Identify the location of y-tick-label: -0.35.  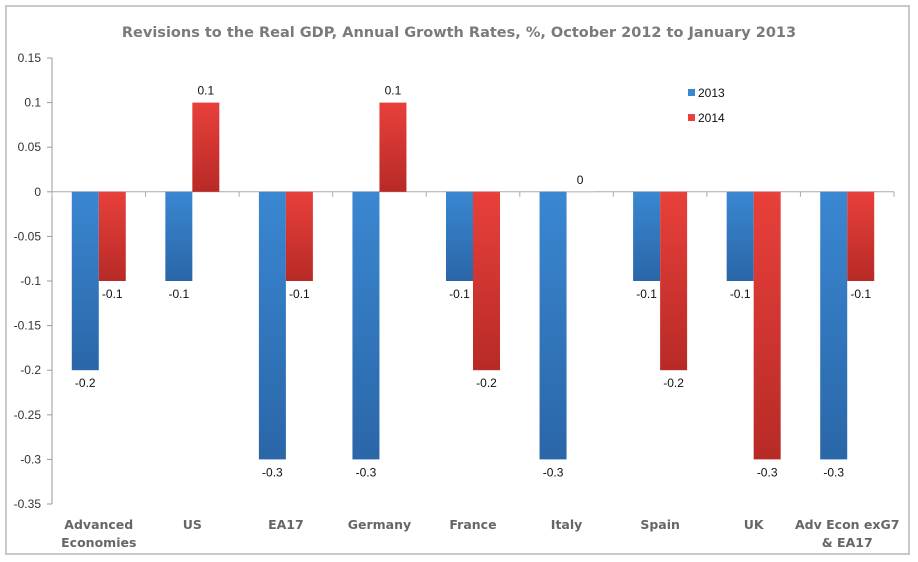
(28, 504).